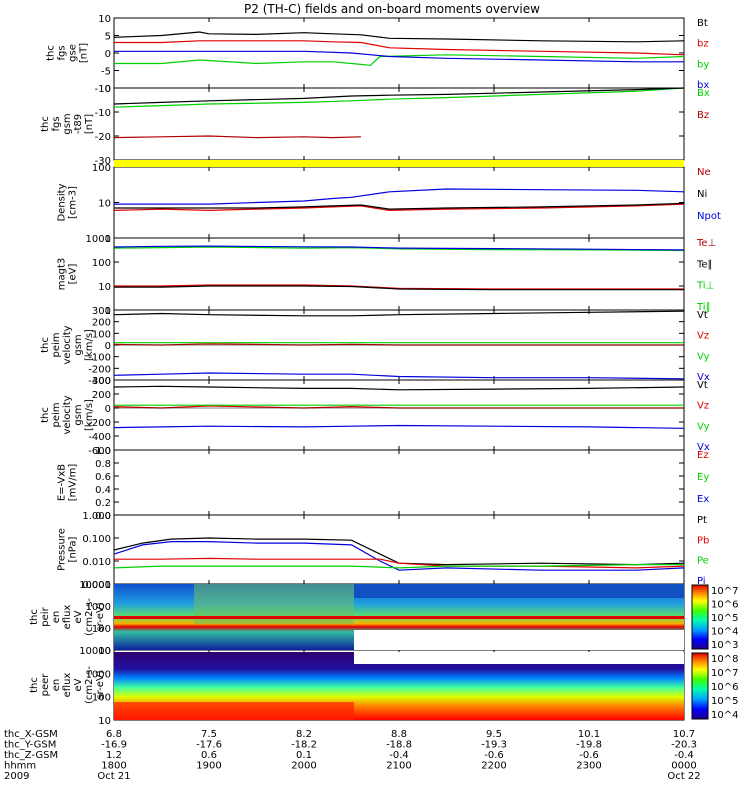  What do you see at coordinates (103, 490) in the screenshot?
I see `y-tick-label: 0.4` at bounding box center [103, 490].